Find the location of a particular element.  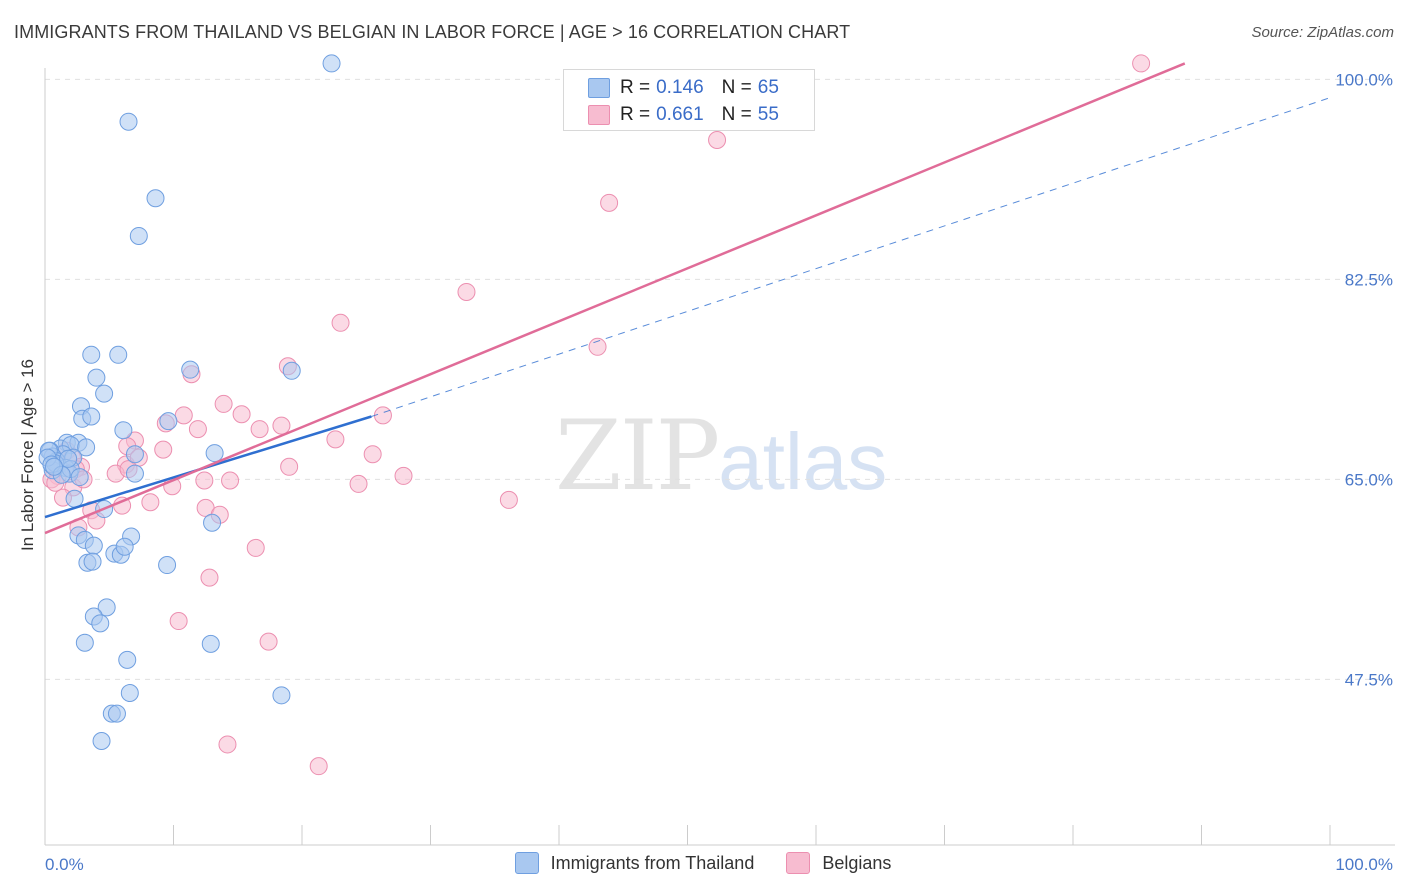

y-tick-label: 100.0% is located at coordinates (1364, 79).